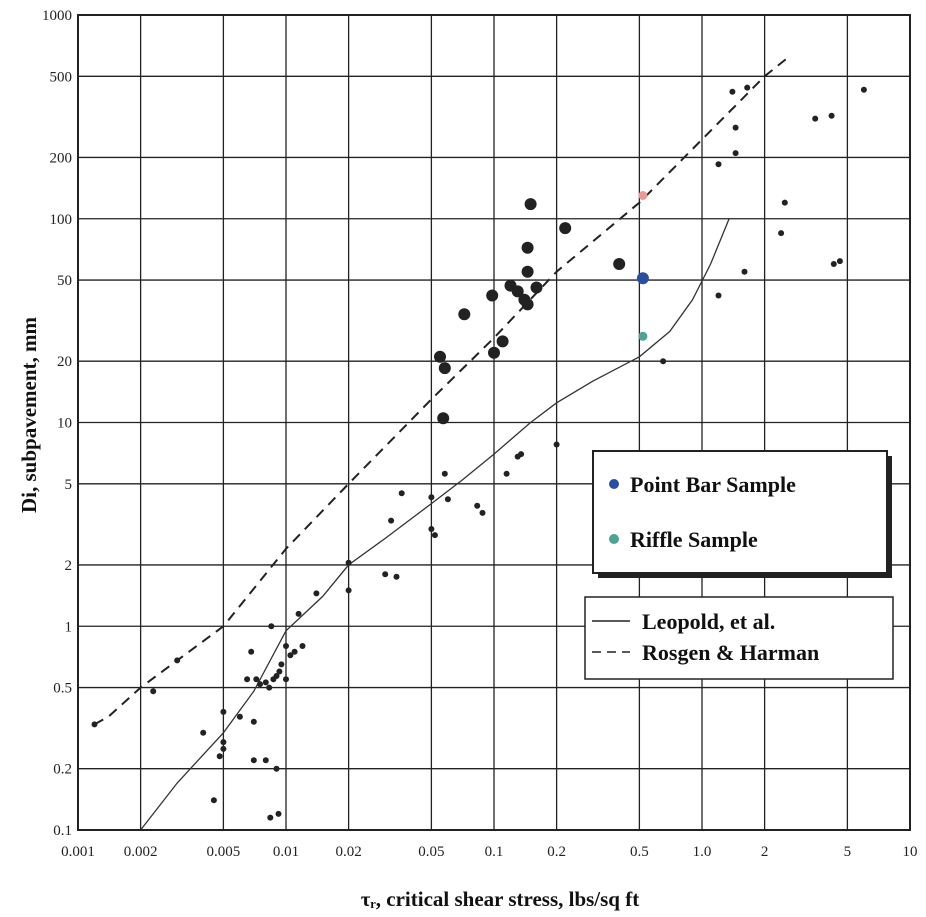  Describe the element at coordinates (730, 652) in the screenshot. I see `legend-rosgen-label: Rosgen & Harman` at that location.